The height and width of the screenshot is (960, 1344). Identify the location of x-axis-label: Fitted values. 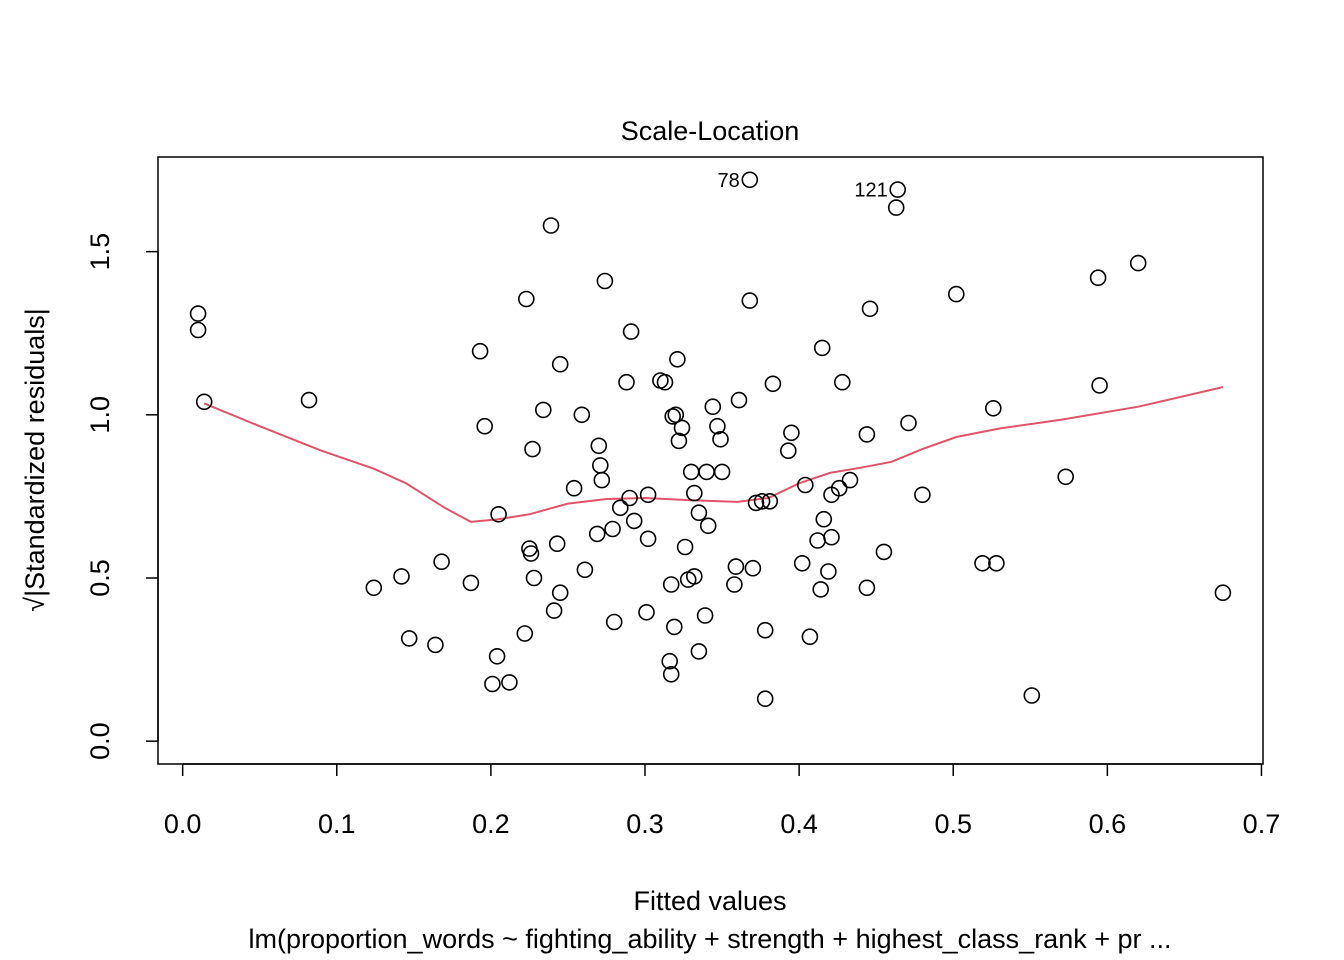
(709, 901).